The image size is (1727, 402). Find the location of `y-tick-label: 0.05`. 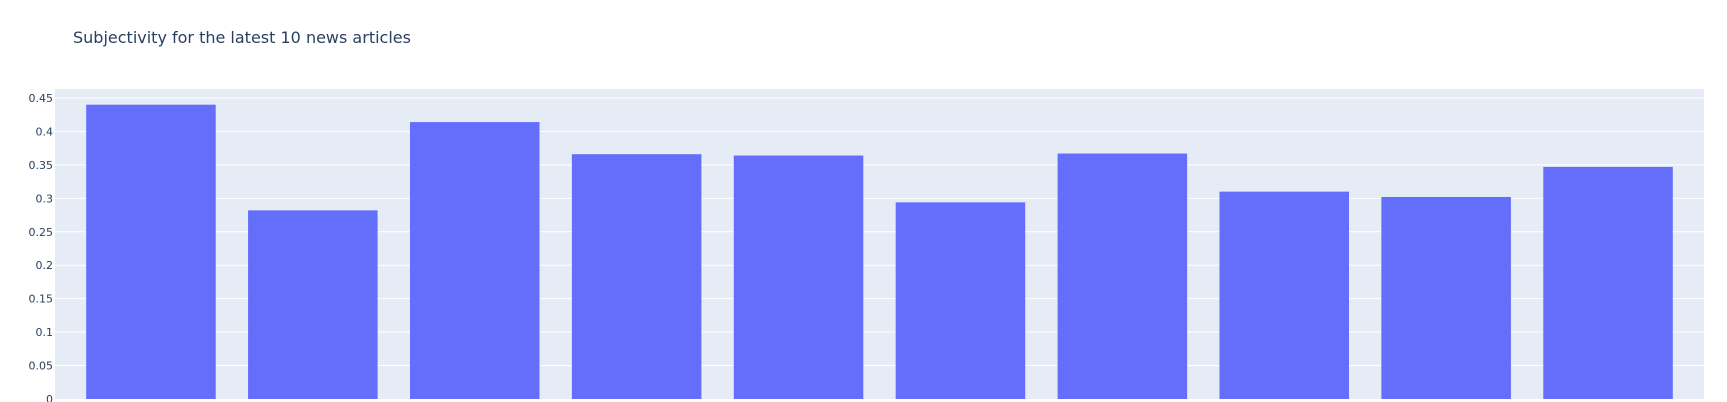

y-tick-label: 0.05 is located at coordinates (41, 366).